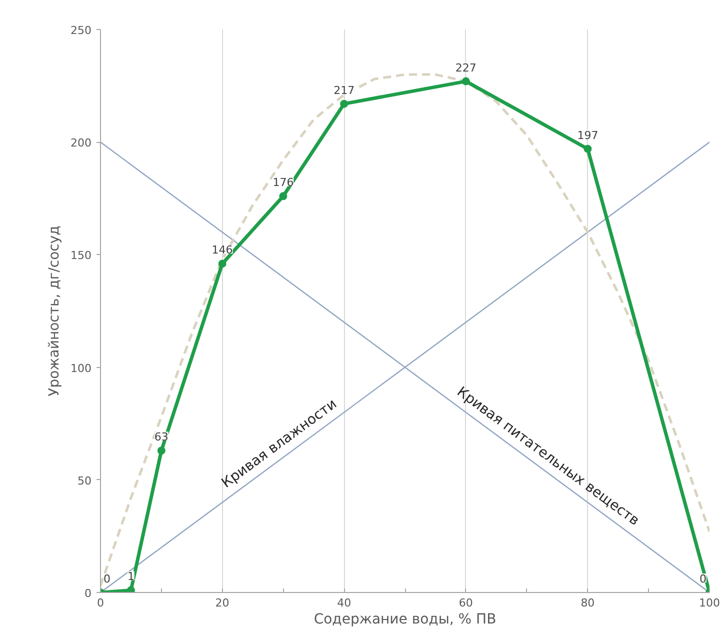 This screenshot has width=725, height=642. What do you see at coordinates (465, 603) in the screenshot?
I see `x-tick-label: 60` at bounding box center [465, 603].